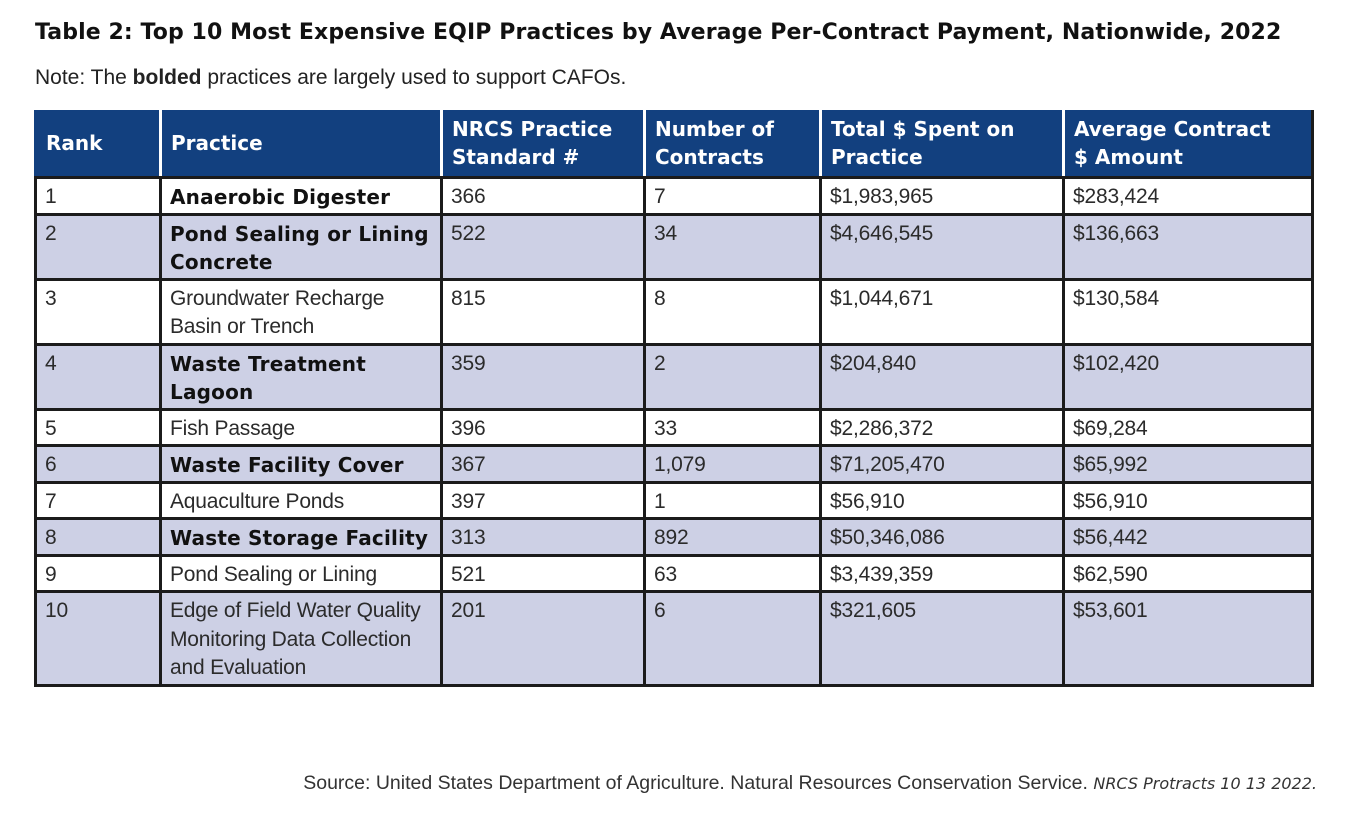  What do you see at coordinates (97, 463) in the screenshot?
I see `cell-rank: 6` at bounding box center [97, 463].